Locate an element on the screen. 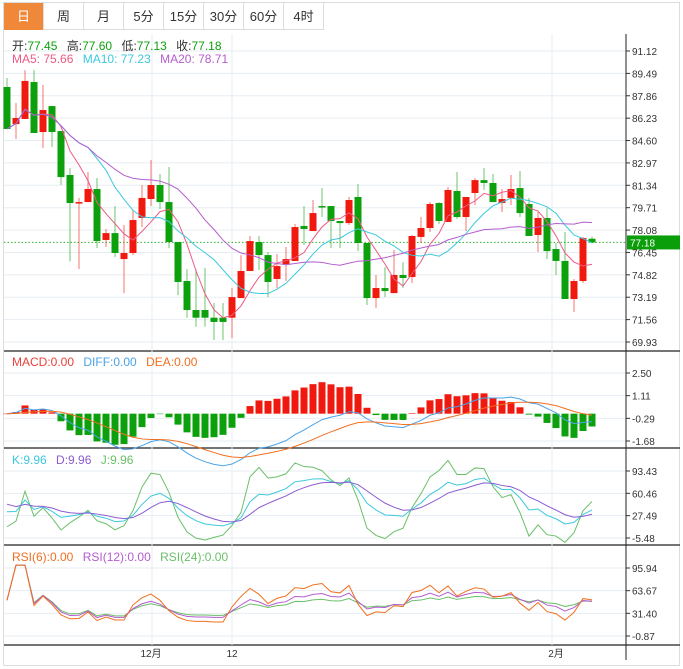 This screenshot has width=683, height=669. price-axis-tick-label: 69.93 is located at coordinates (644, 343).